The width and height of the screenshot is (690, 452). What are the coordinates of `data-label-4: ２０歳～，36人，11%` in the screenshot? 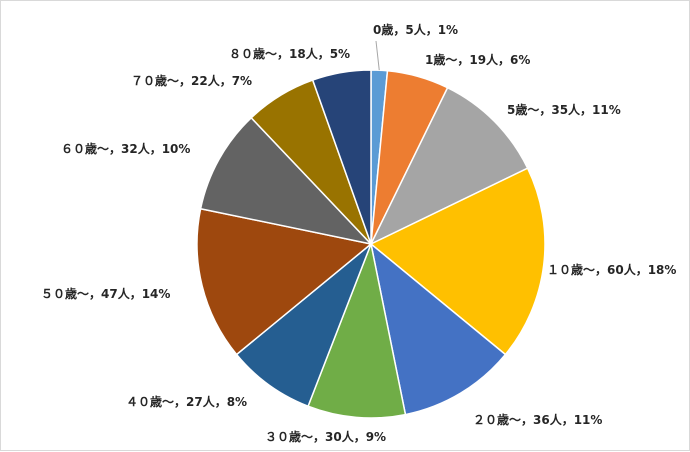 It's located at (537, 419).